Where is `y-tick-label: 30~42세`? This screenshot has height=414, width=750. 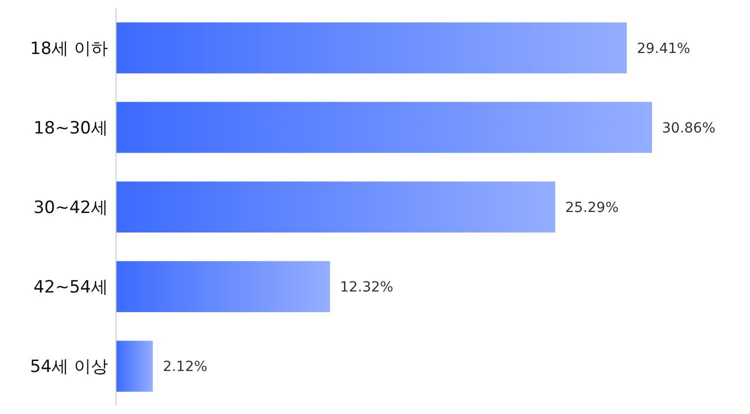
y-tick-label: 30~42세 is located at coordinates (70, 208).